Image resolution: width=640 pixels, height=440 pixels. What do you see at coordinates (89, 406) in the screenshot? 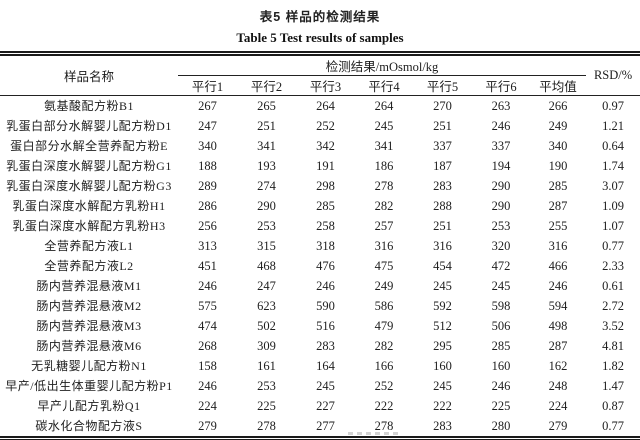
I see `sample-name-cell: 早产儿配方乳粉Q1` at bounding box center [89, 406].